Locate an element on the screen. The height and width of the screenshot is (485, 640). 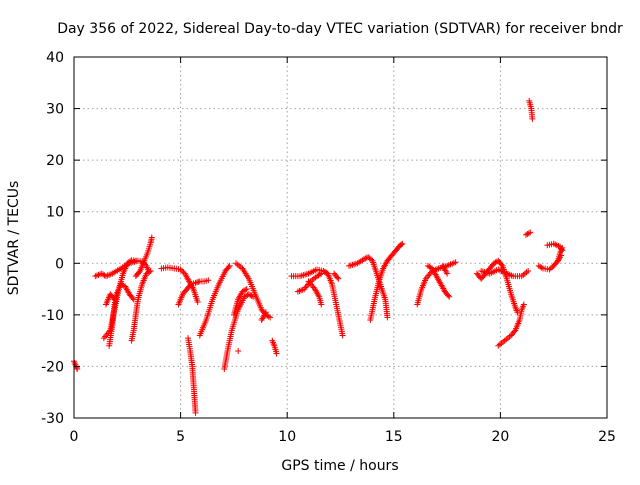
y-tick-label: 40 is located at coordinates (55, 58).